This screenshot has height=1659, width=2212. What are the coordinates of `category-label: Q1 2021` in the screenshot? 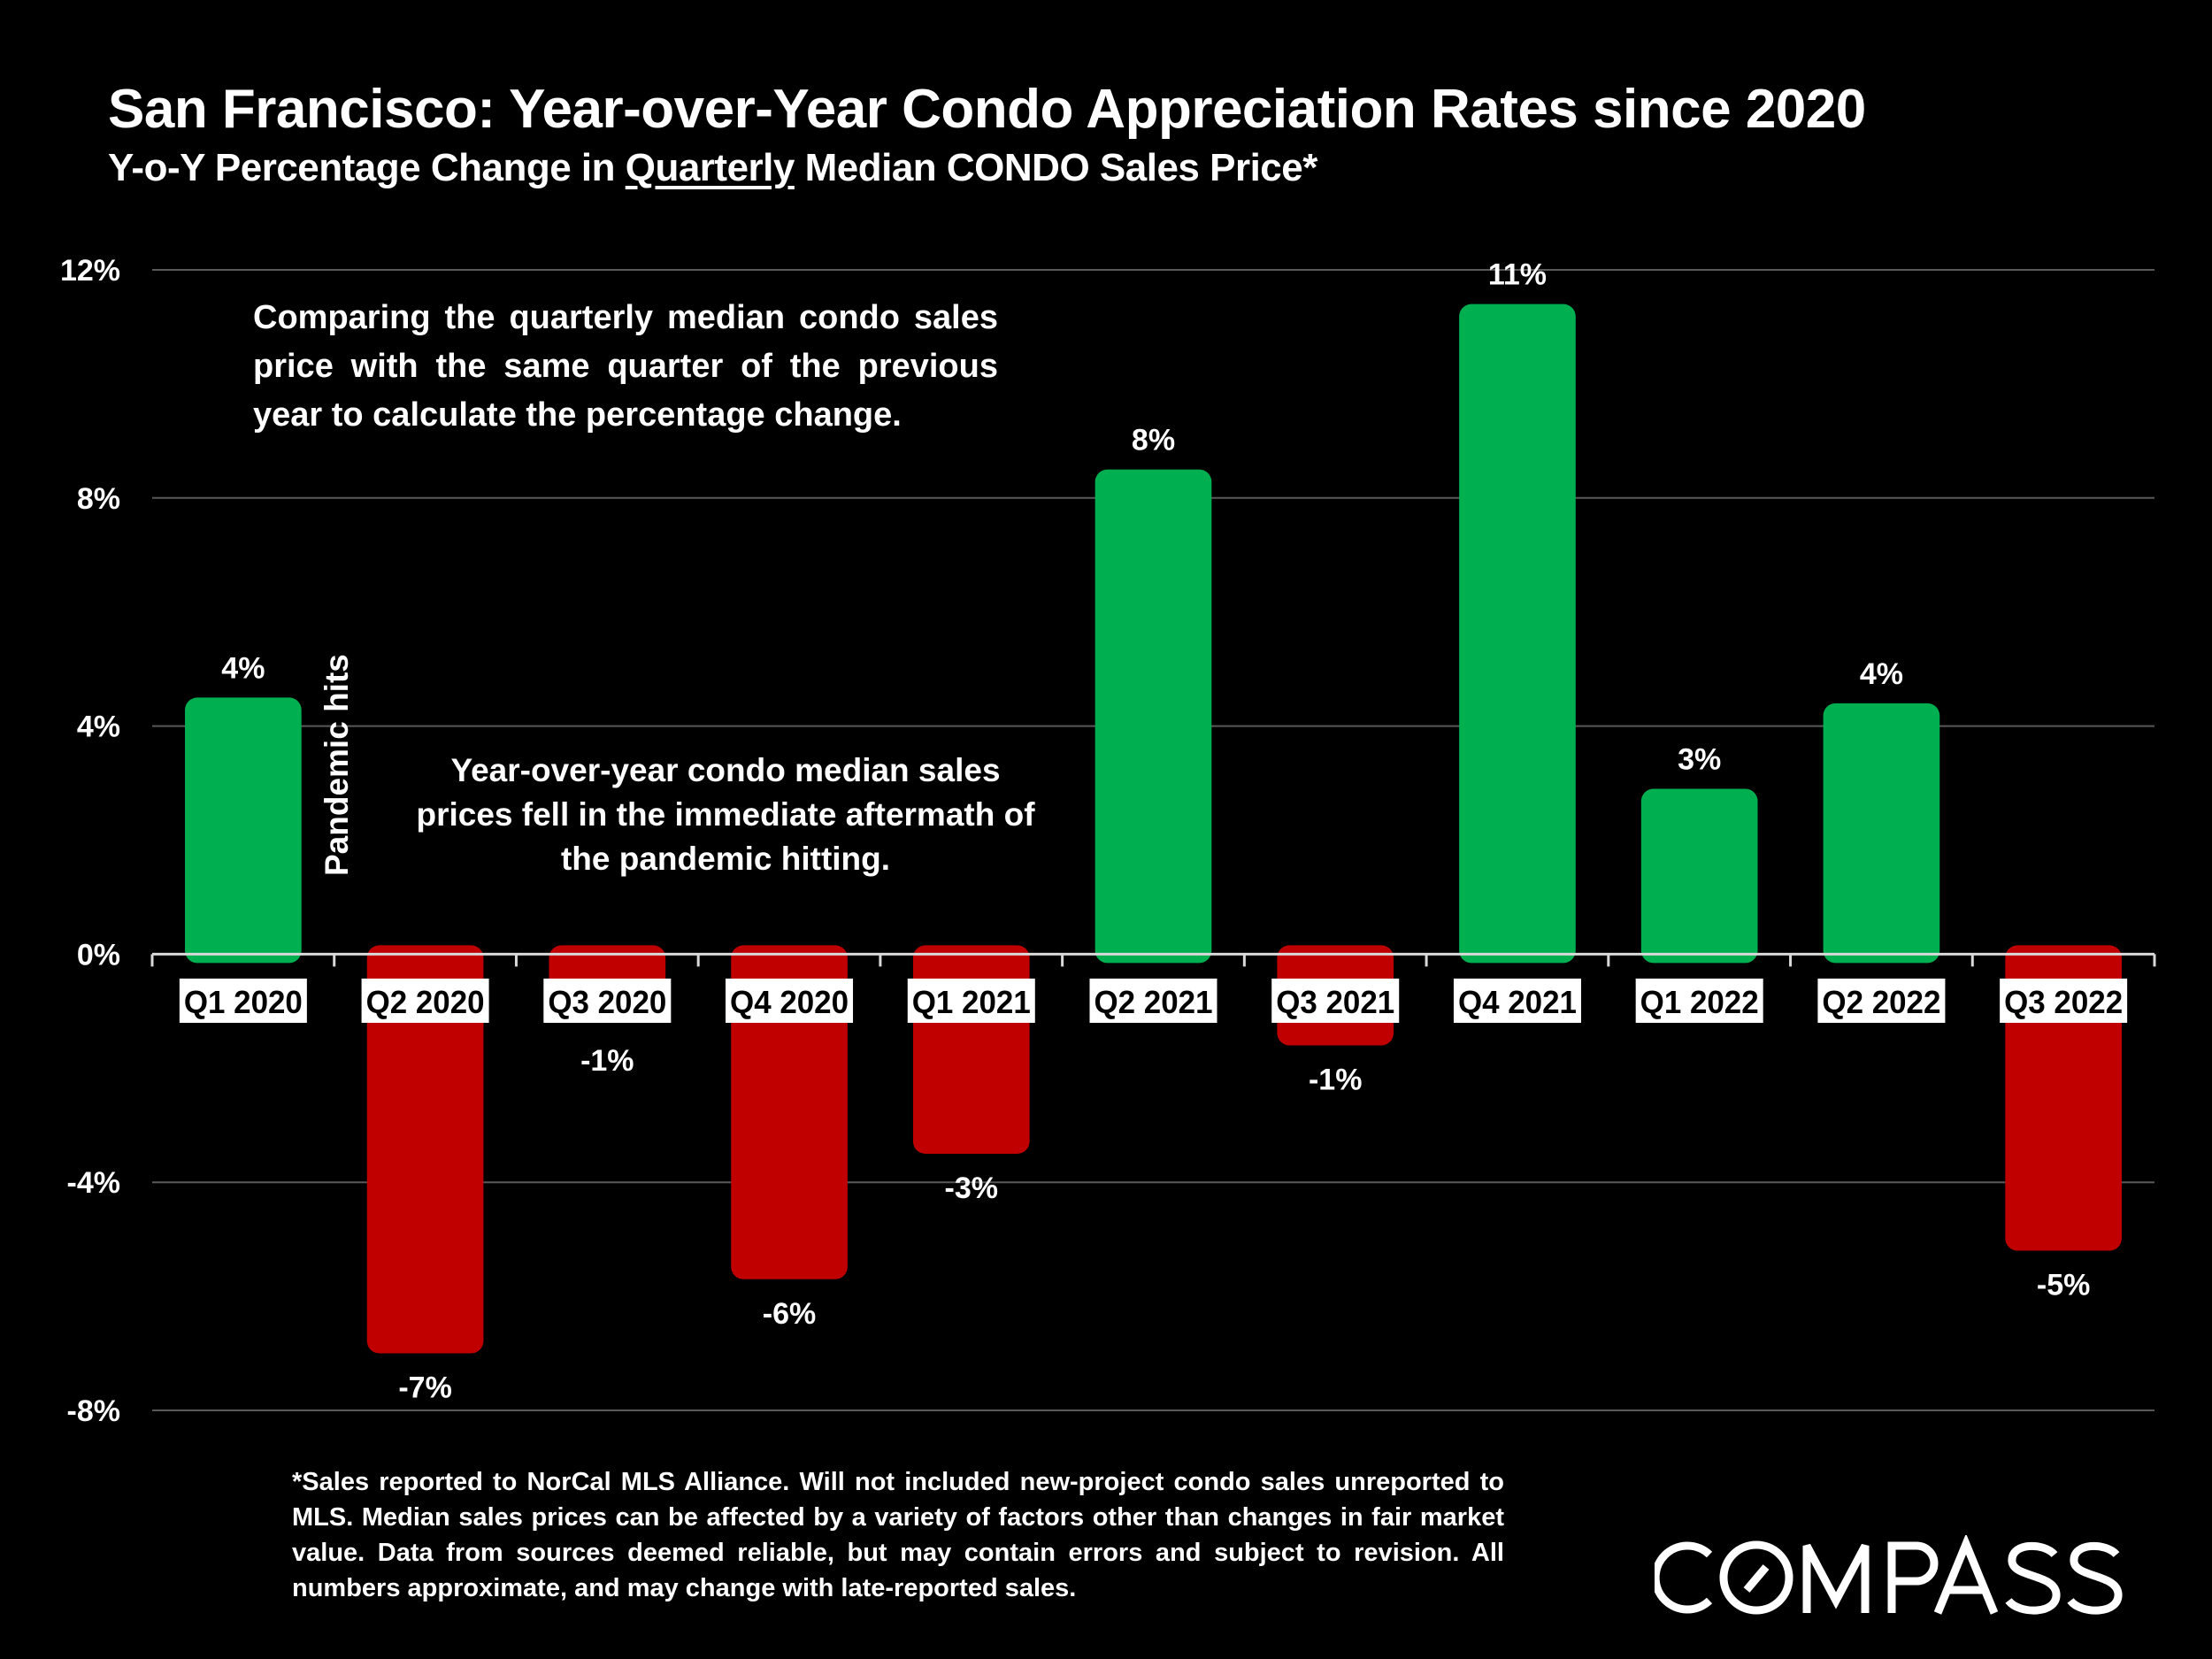 It's located at (971, 1001).